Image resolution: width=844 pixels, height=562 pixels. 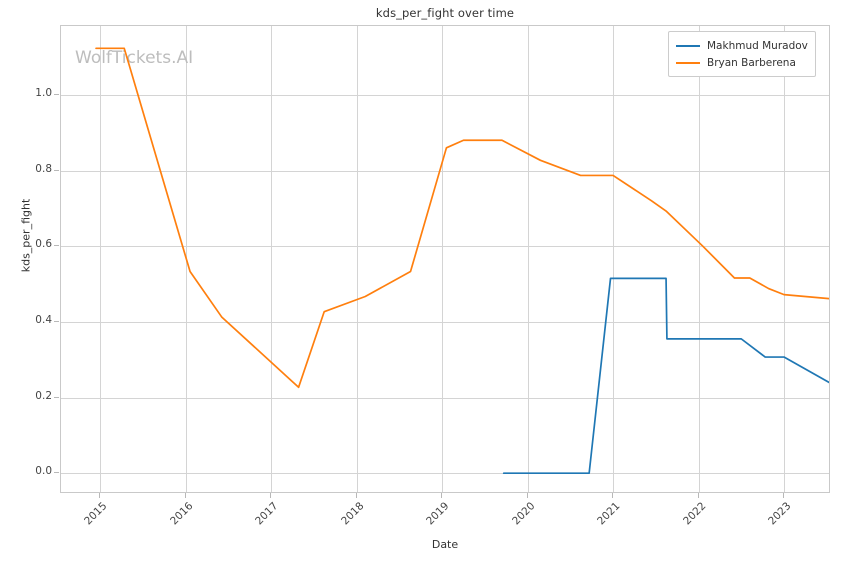 I want to click on x-tick-label: 2016, so click(x=181, y=514).